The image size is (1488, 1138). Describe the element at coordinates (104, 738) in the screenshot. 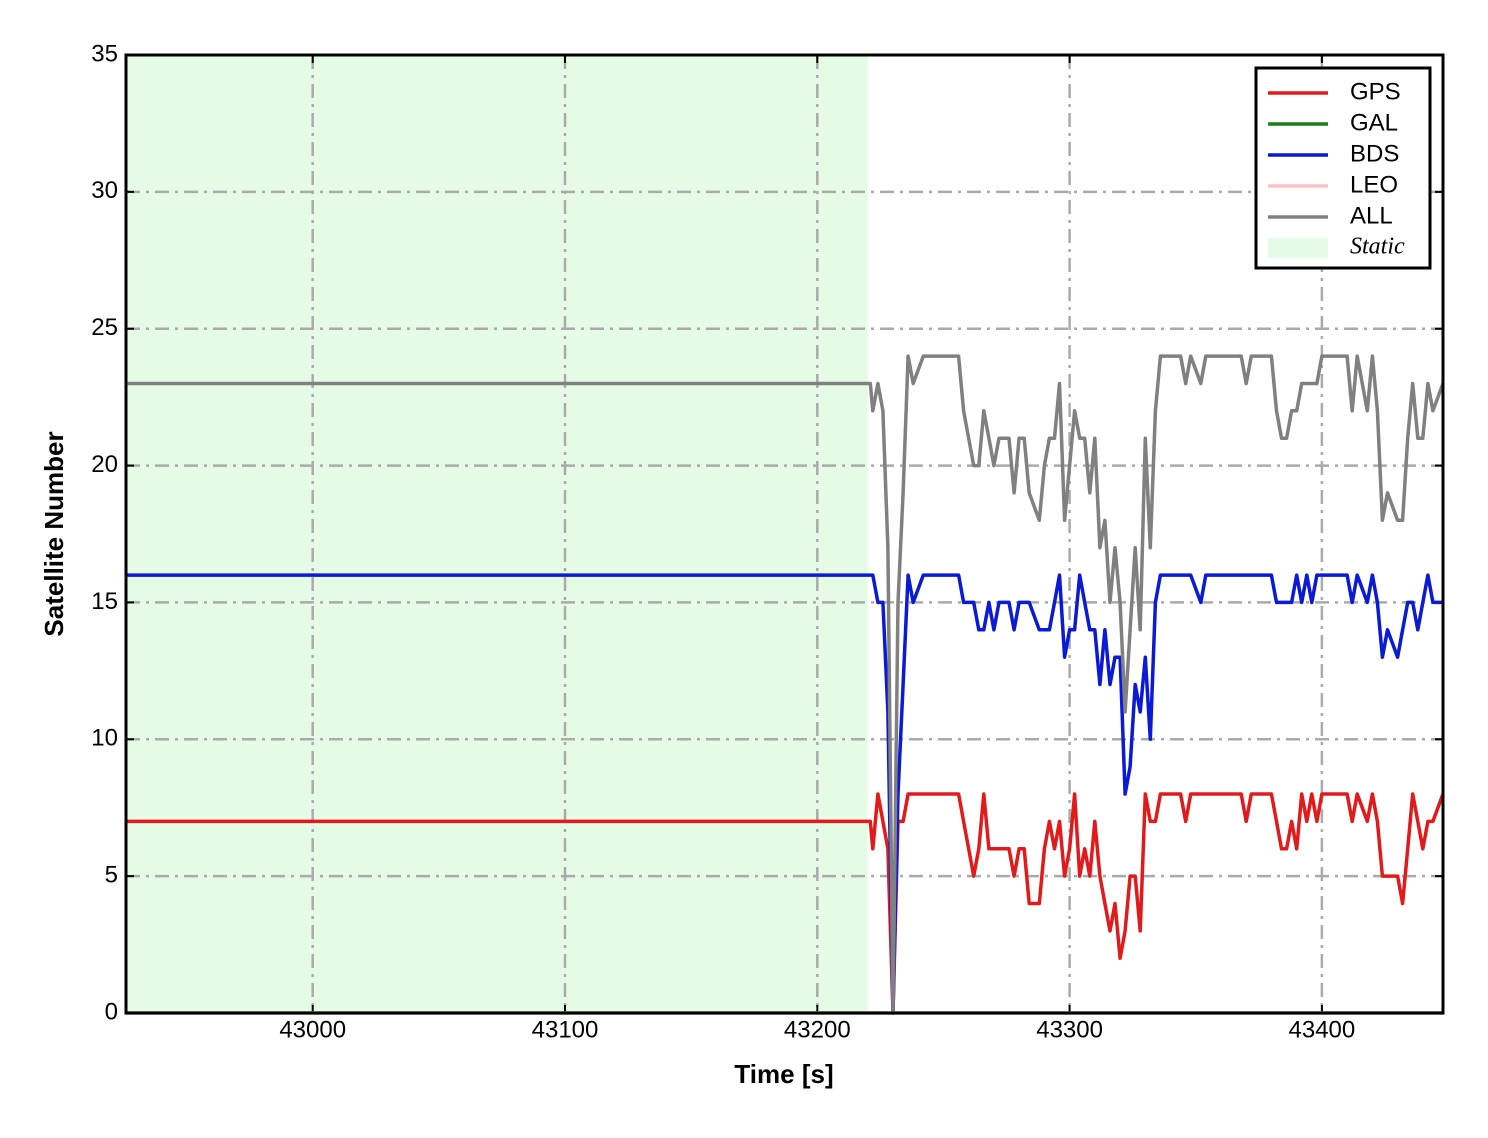

I see `y-tick-label: 10` at that location.